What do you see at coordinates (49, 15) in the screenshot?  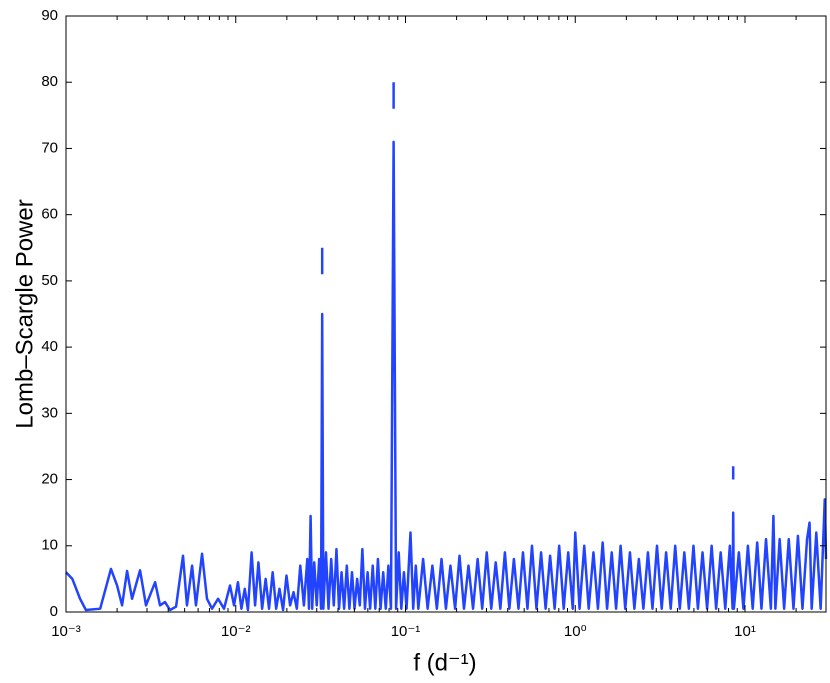 I see `y-tick-label: 90` at bounding box center [49, 15].